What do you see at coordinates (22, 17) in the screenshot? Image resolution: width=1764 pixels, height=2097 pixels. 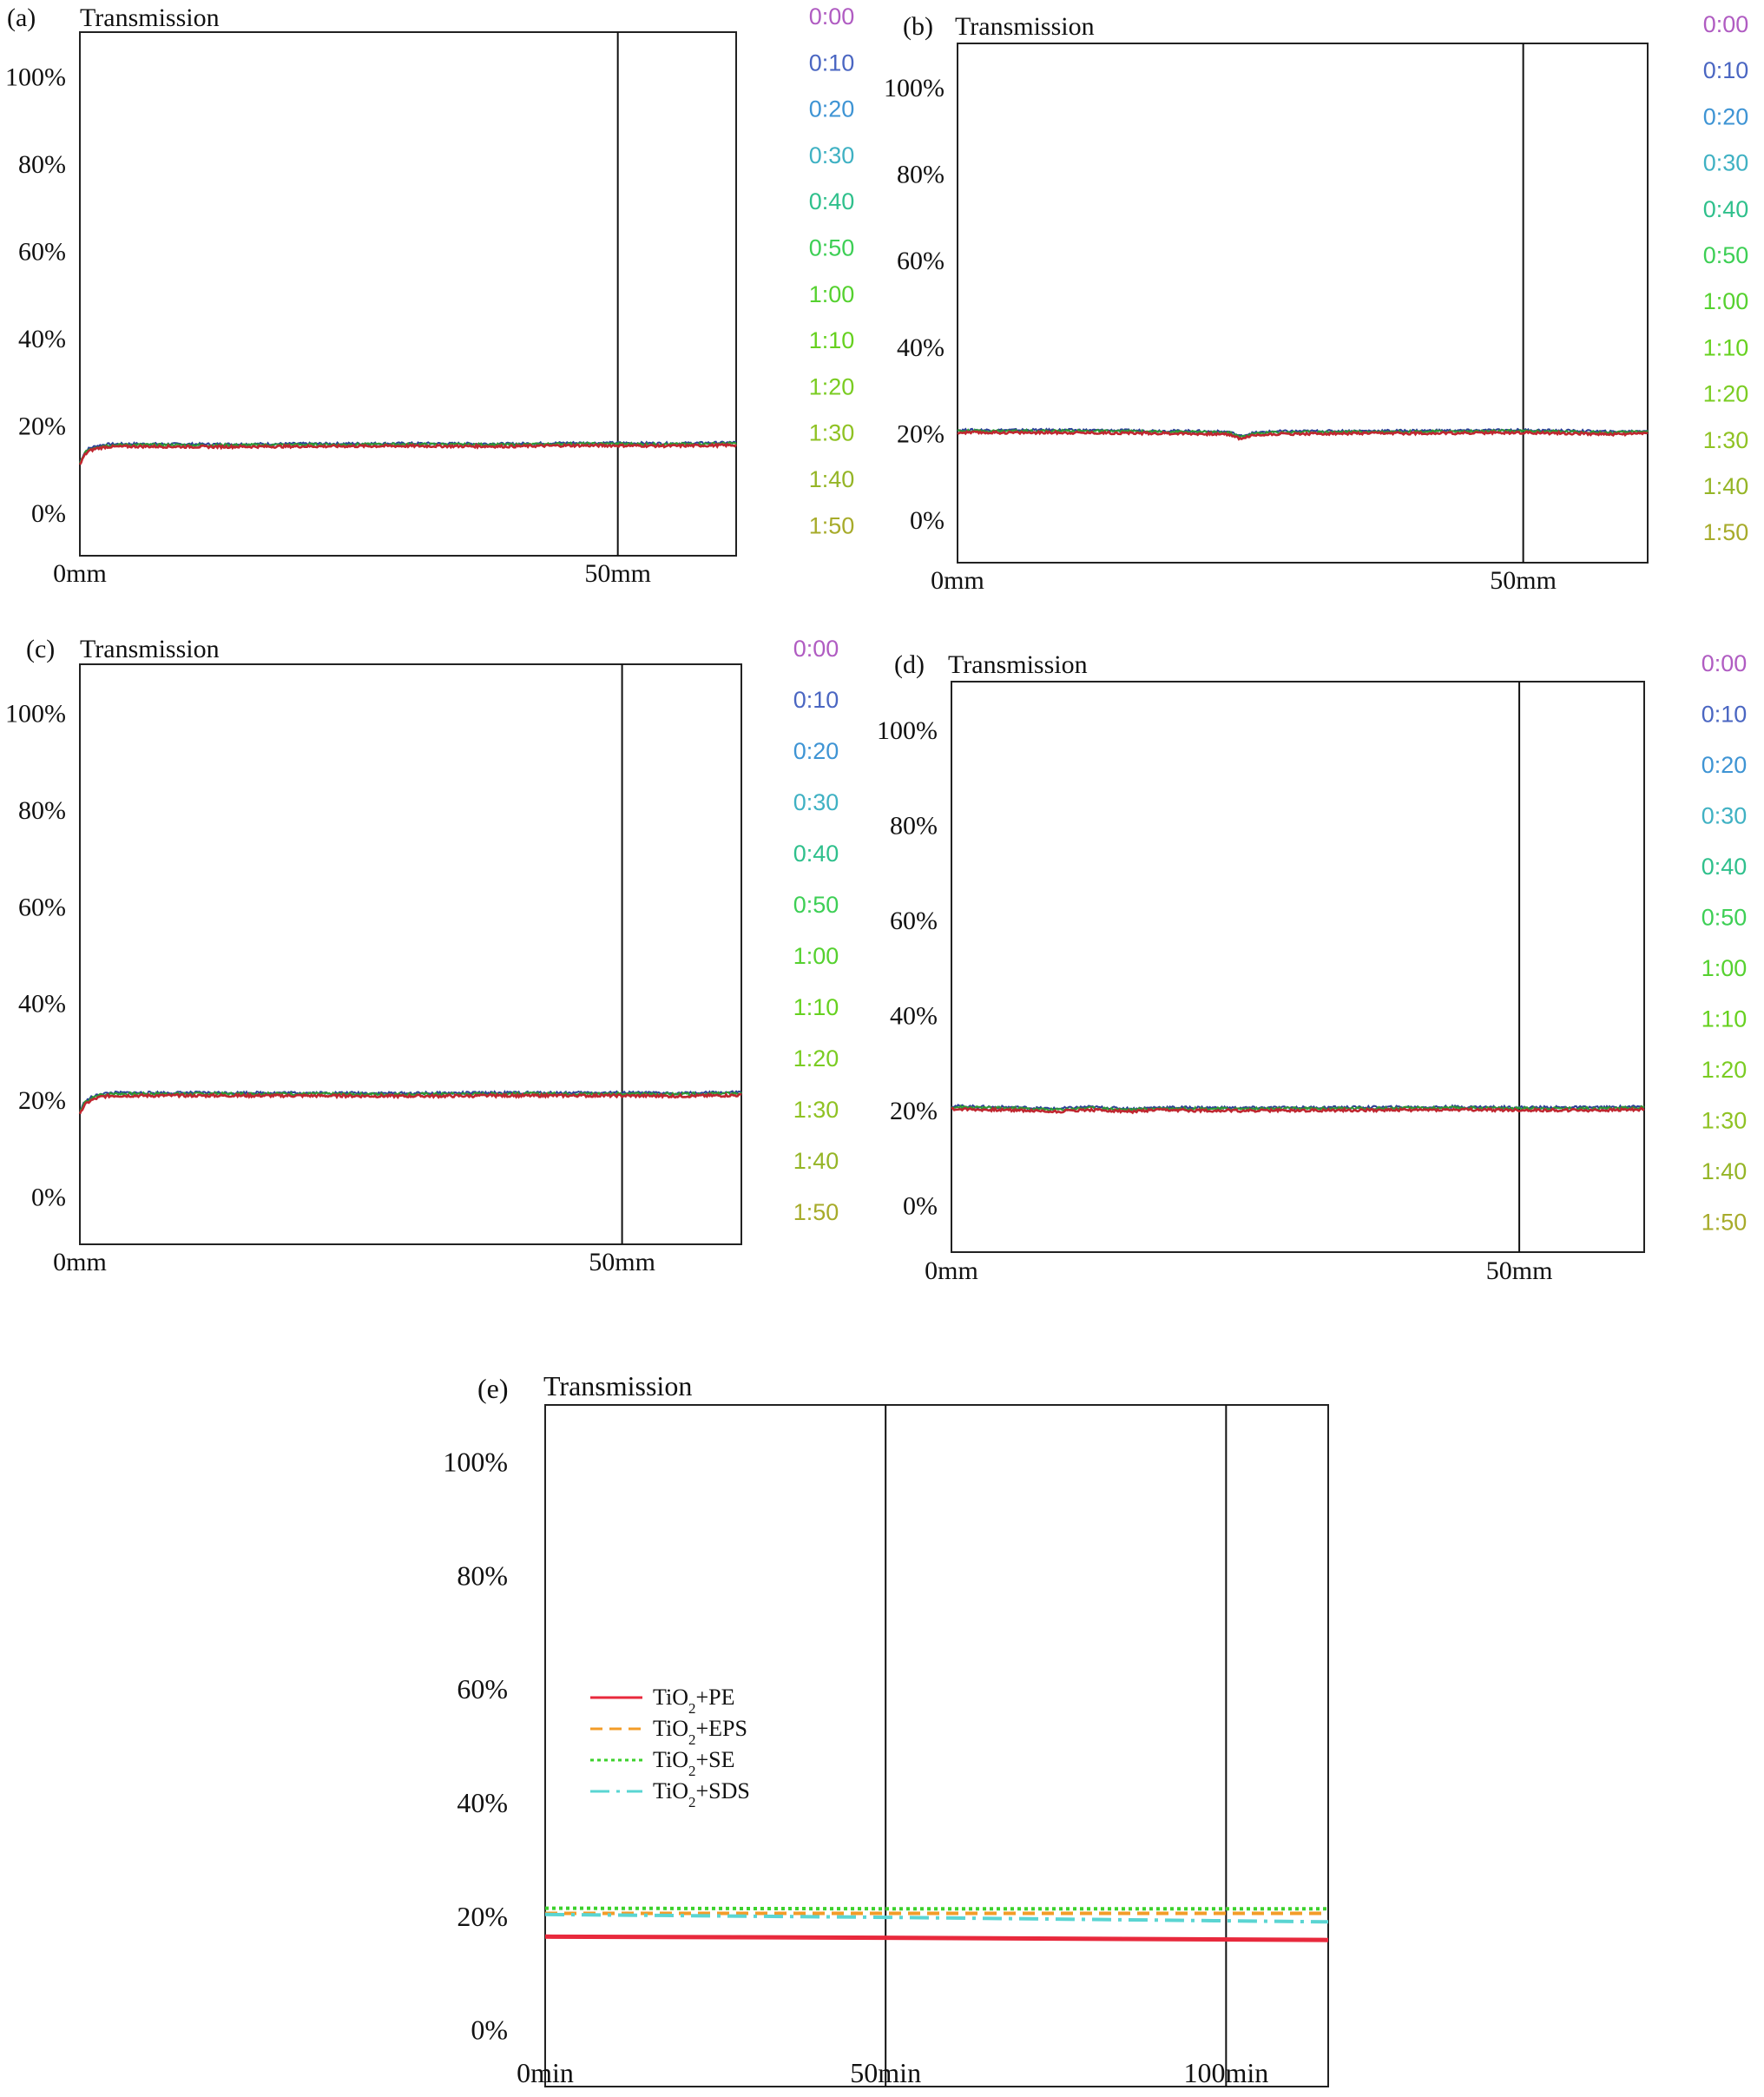 I see `panel-label: (a)` at bounding box center [22, 17].